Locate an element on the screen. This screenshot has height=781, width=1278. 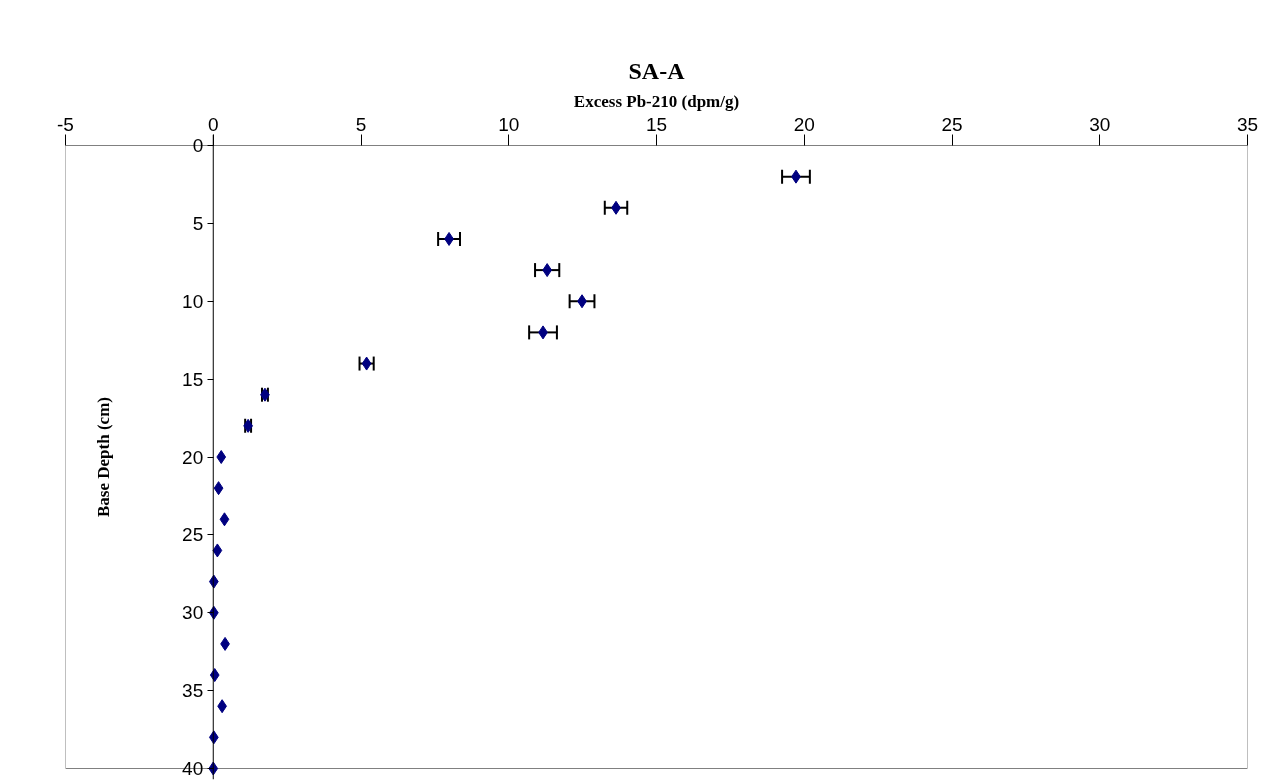
y-tick-label: 35 is located at coordinates (193, 691).